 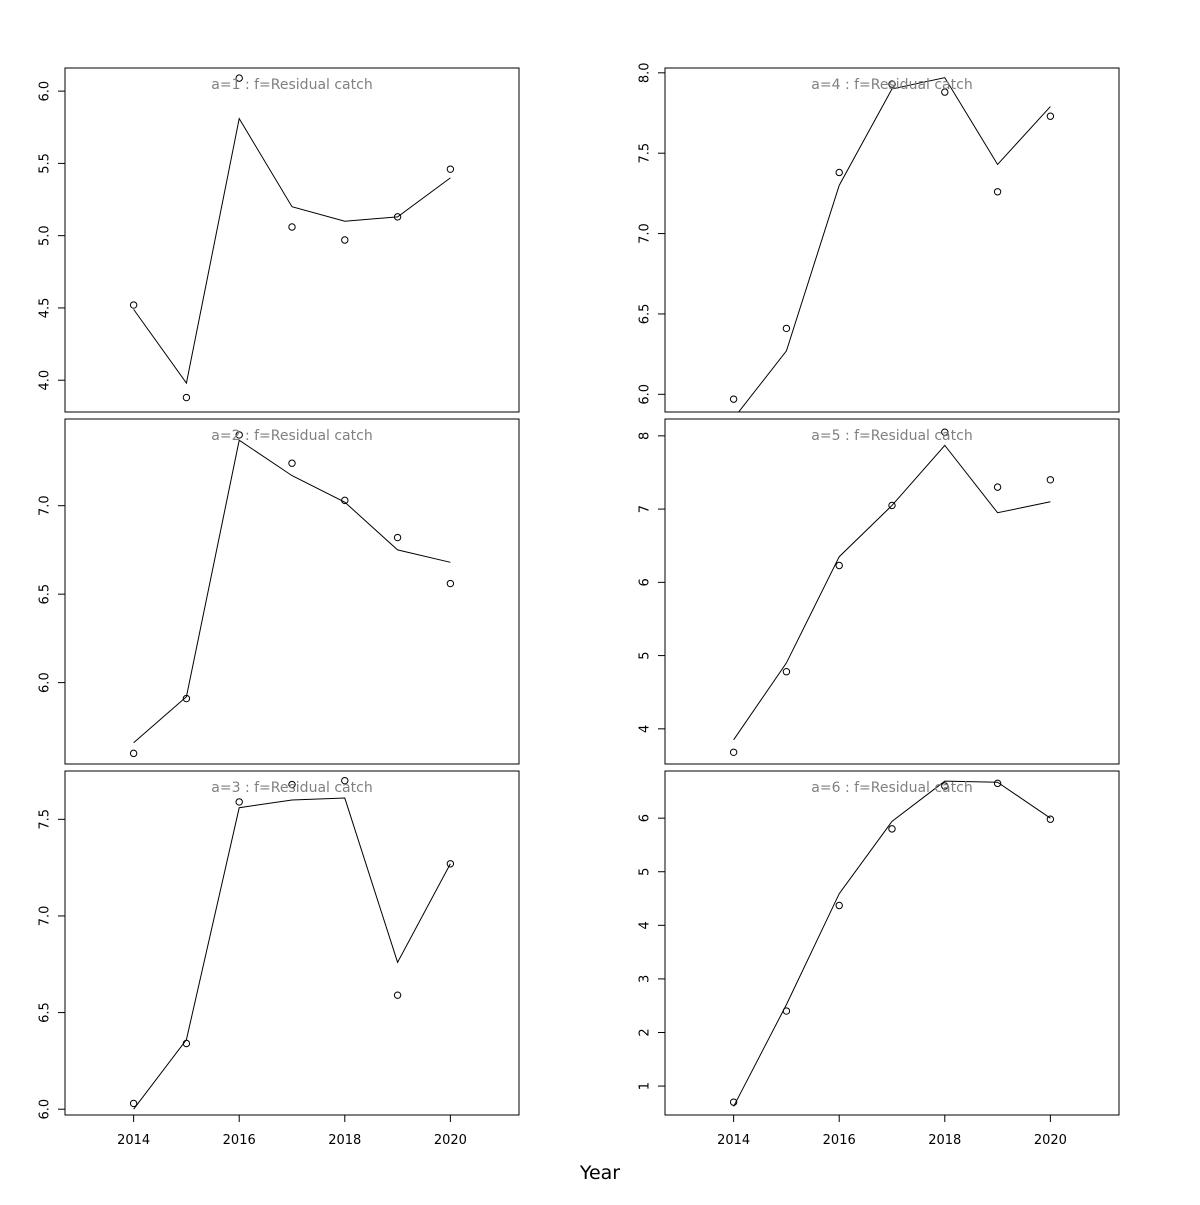 I want to click on panel-title: a=2 : f=Residual catch, so click(x=291, y=436).